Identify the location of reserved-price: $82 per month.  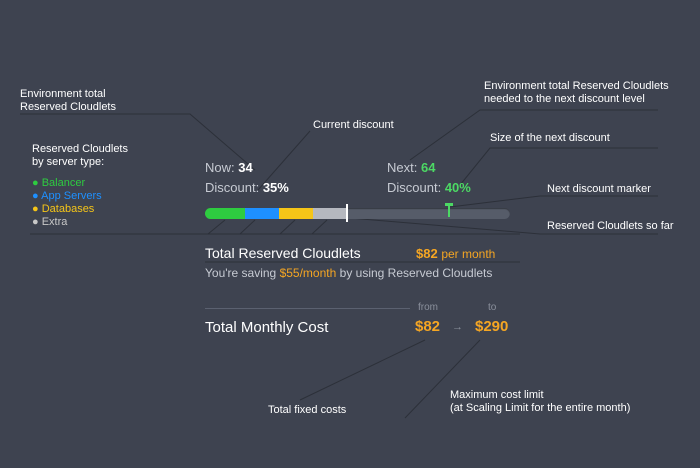
(456, 253).